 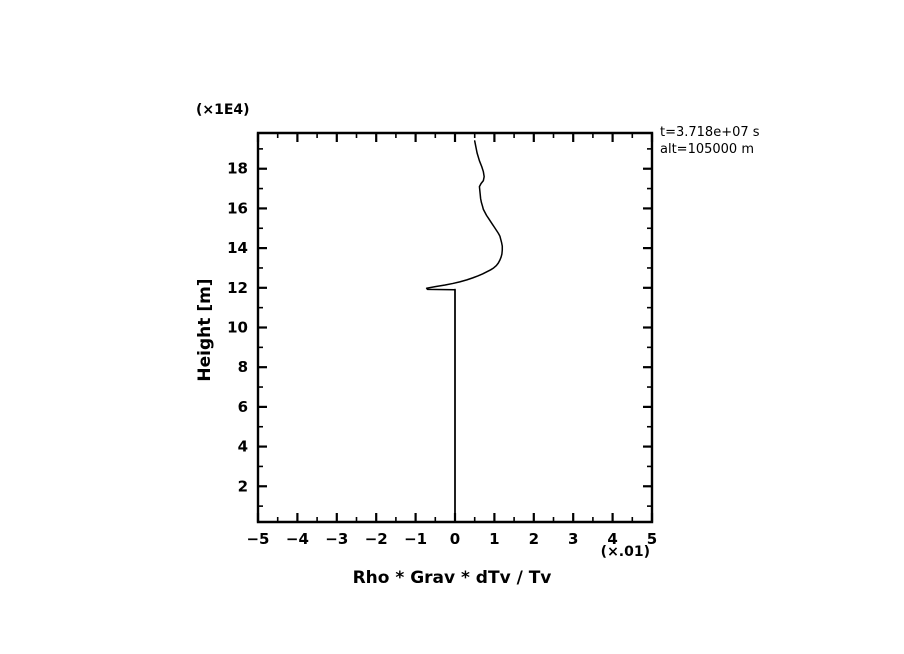 What do you see at coordinates (494, 539) in the screenshot?
I see `x-tick-label: 1` at bounding box center [494, 539].